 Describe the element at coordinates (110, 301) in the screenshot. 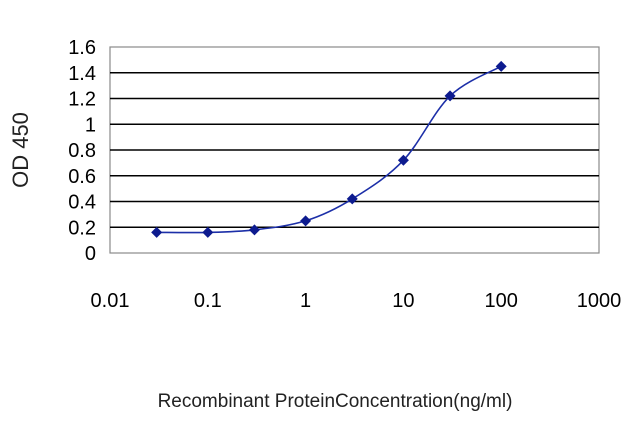

I see `x-tick-label: 0.01` at that location.